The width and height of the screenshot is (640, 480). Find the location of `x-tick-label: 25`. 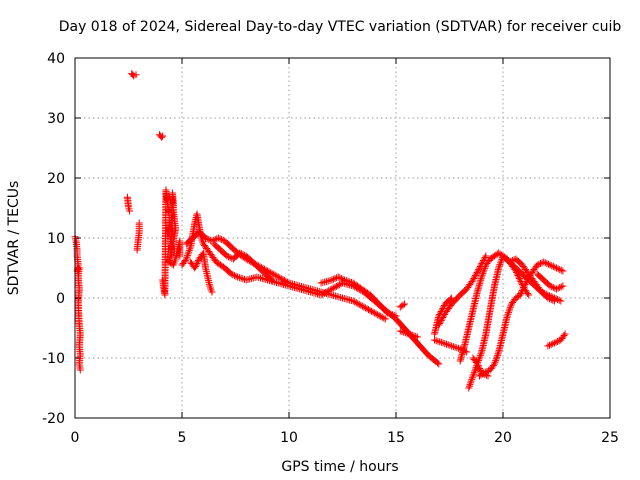

x-tick-label: 25 is located at coordinates (610, 438).